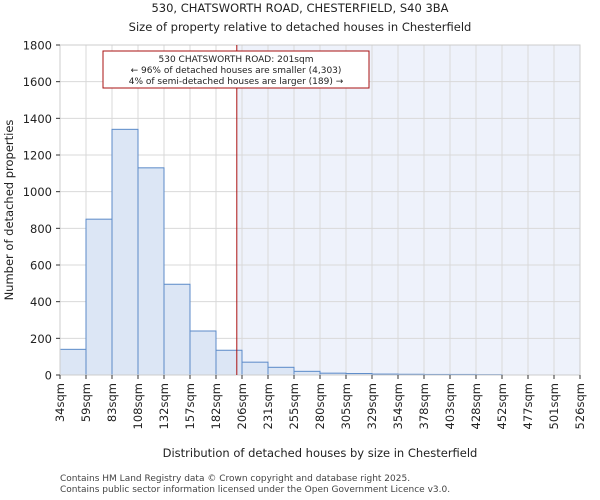 The image size is (600, 500). What do you see at coordinates (372, 406) in the screenshot?
I see `x-tick-label: 329sqm` at bounding box center [372, 406].